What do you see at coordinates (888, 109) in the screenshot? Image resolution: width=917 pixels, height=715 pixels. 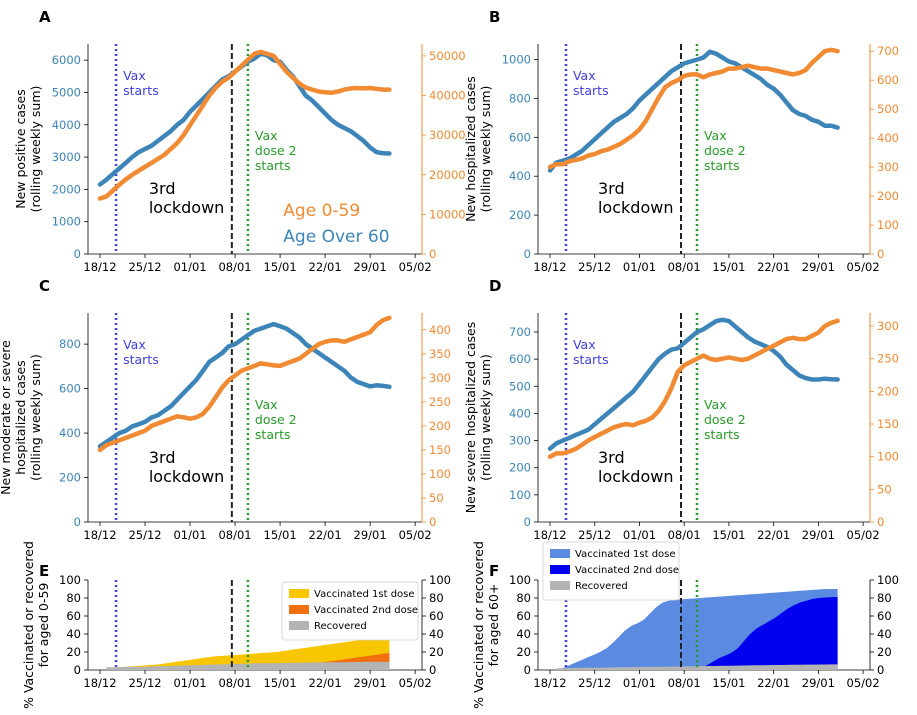 I see `y-tick-label-right: 500` at bounding box center [888, 109].